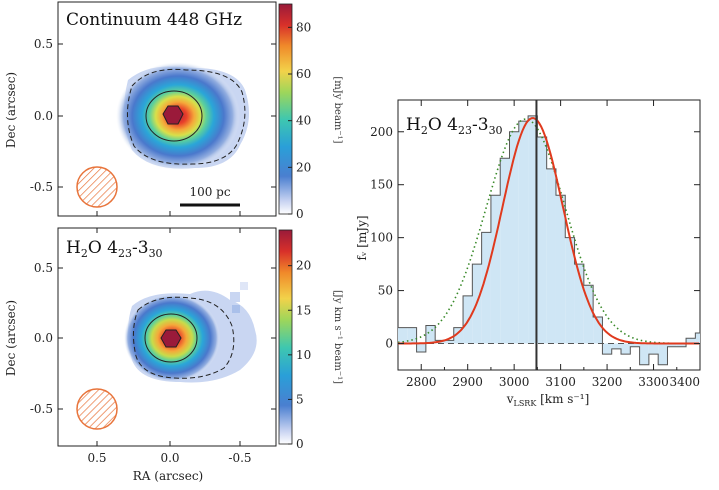 The image size is (719, 490). Describe the element at coordinates (43, 338) in the screenshot. I see `bottom-ytick-label: 0.0` at that location.